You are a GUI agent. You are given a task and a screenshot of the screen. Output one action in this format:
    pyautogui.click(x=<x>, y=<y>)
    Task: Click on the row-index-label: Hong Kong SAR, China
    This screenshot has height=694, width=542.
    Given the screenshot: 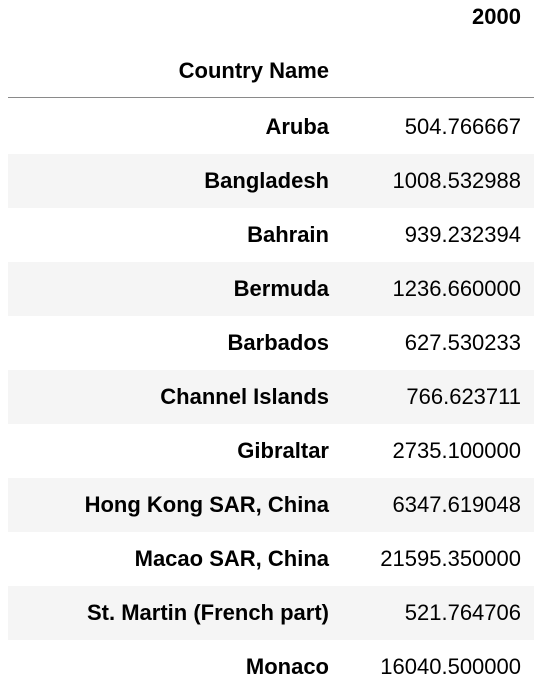 What is the action you would take?
    pyautogui.click(x=206, y=504)
    